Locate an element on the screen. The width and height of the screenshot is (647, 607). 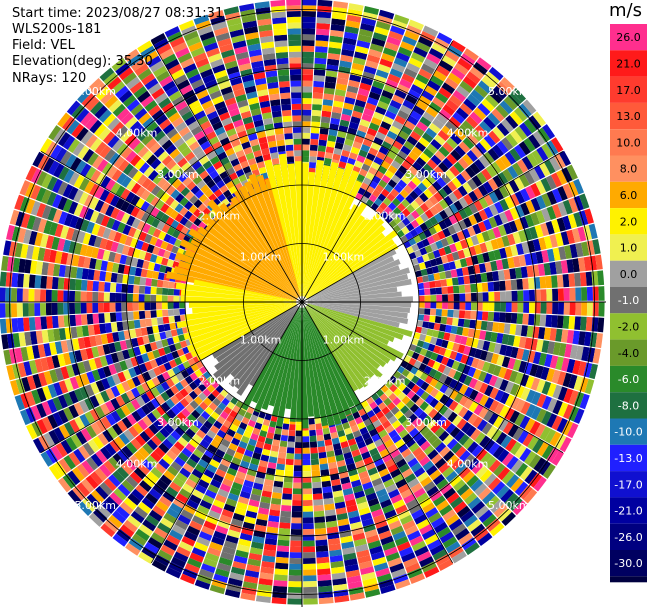
azimuth-spoke is located at coordinates (377, 171).